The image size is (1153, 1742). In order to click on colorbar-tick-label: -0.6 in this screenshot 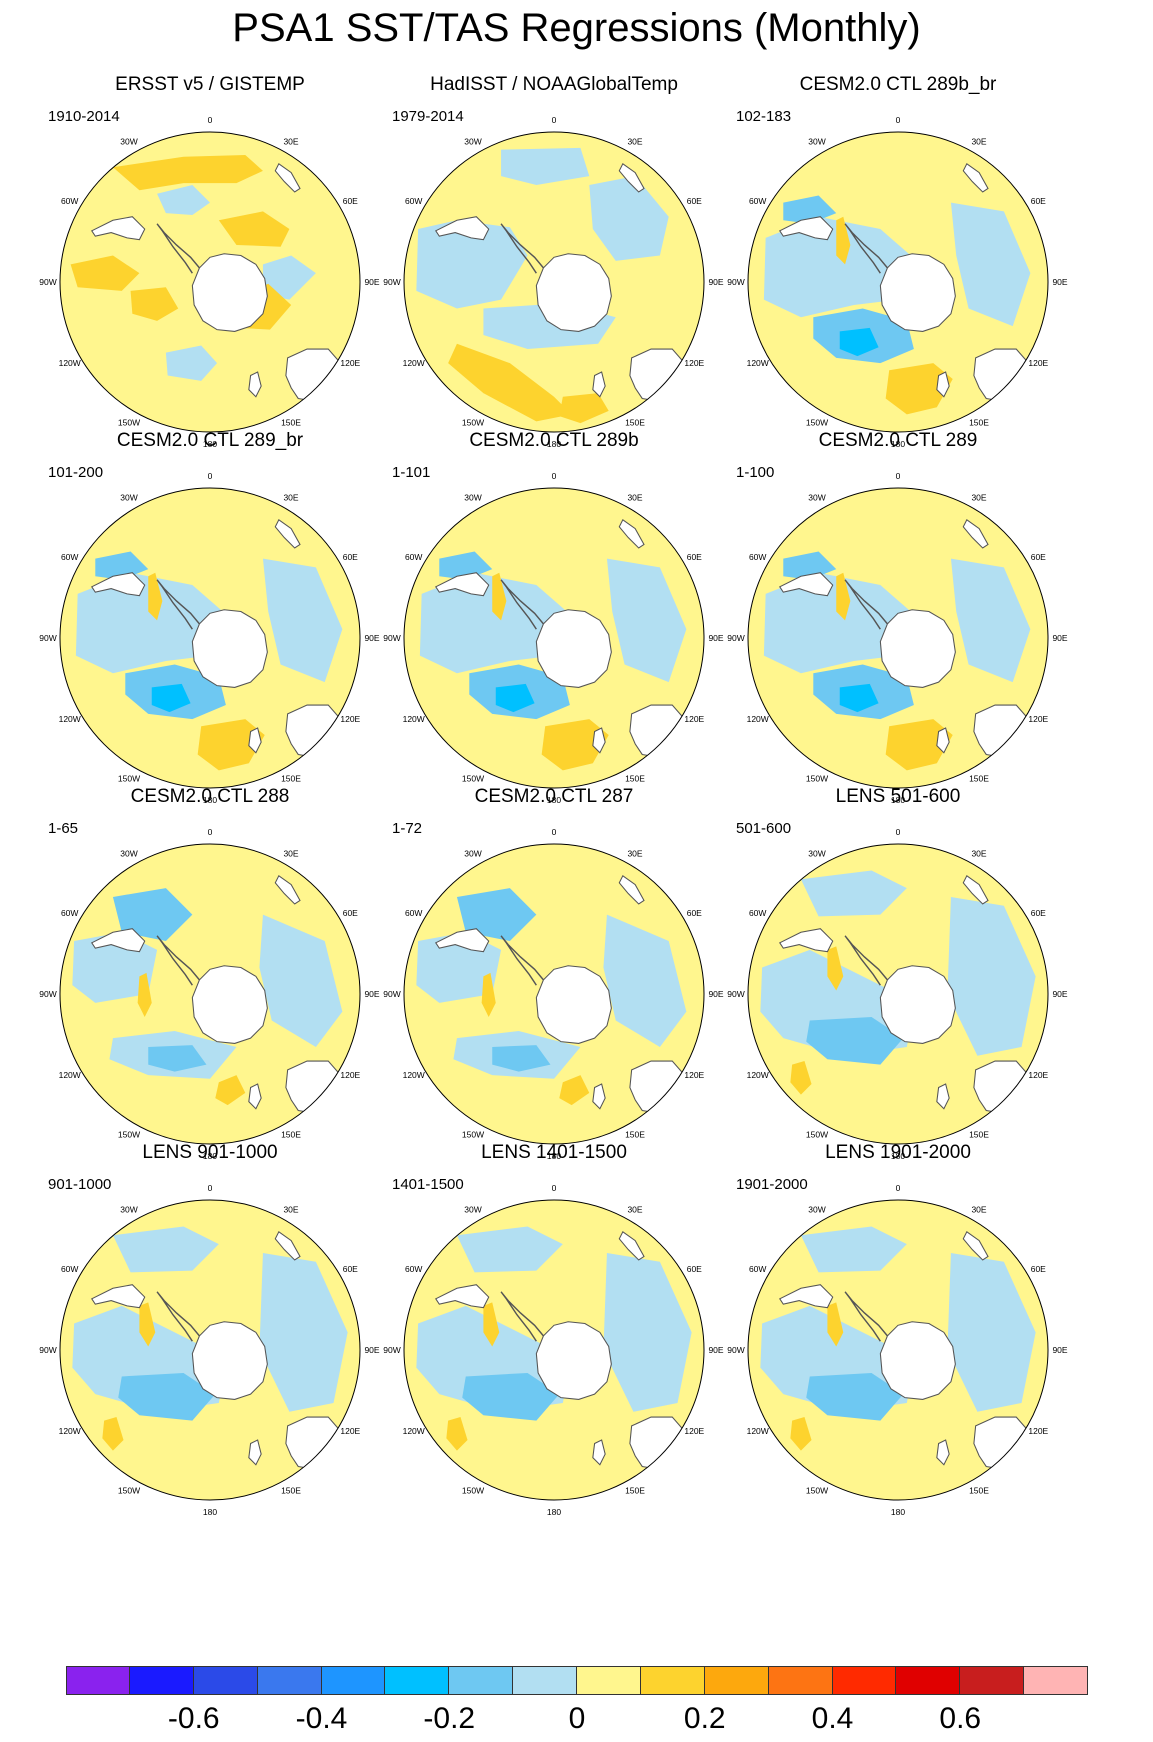, I will do `click(193, 1718)`.